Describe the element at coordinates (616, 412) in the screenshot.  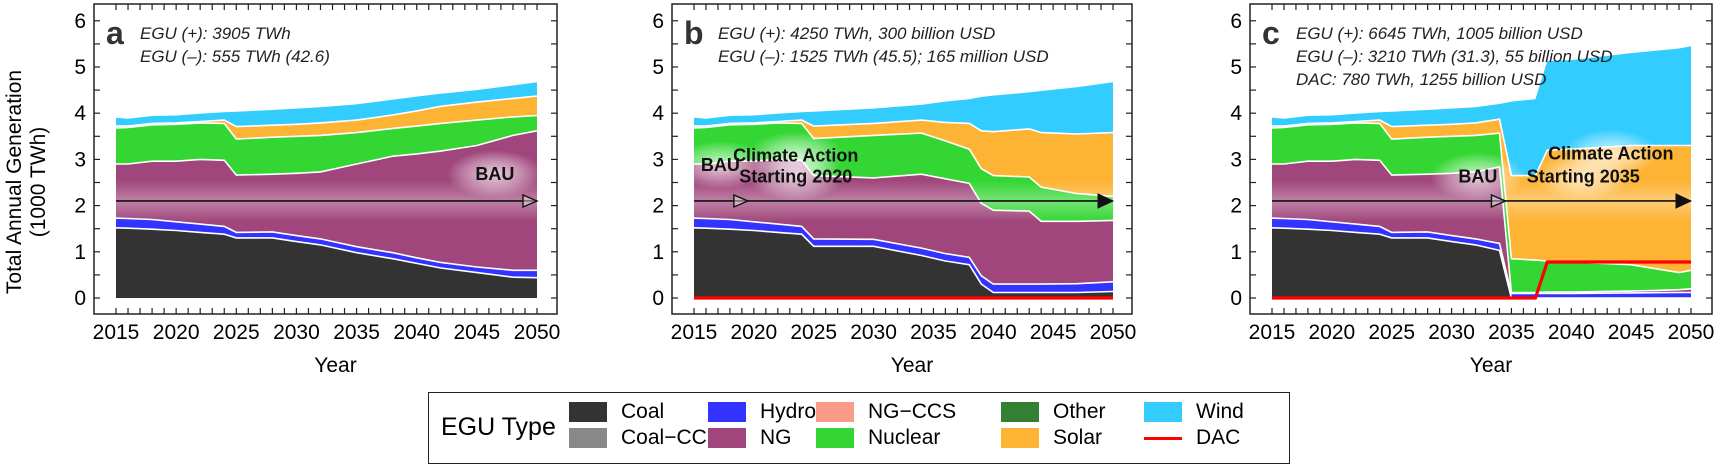
I see `legend-item-coal: Coal` at that location.